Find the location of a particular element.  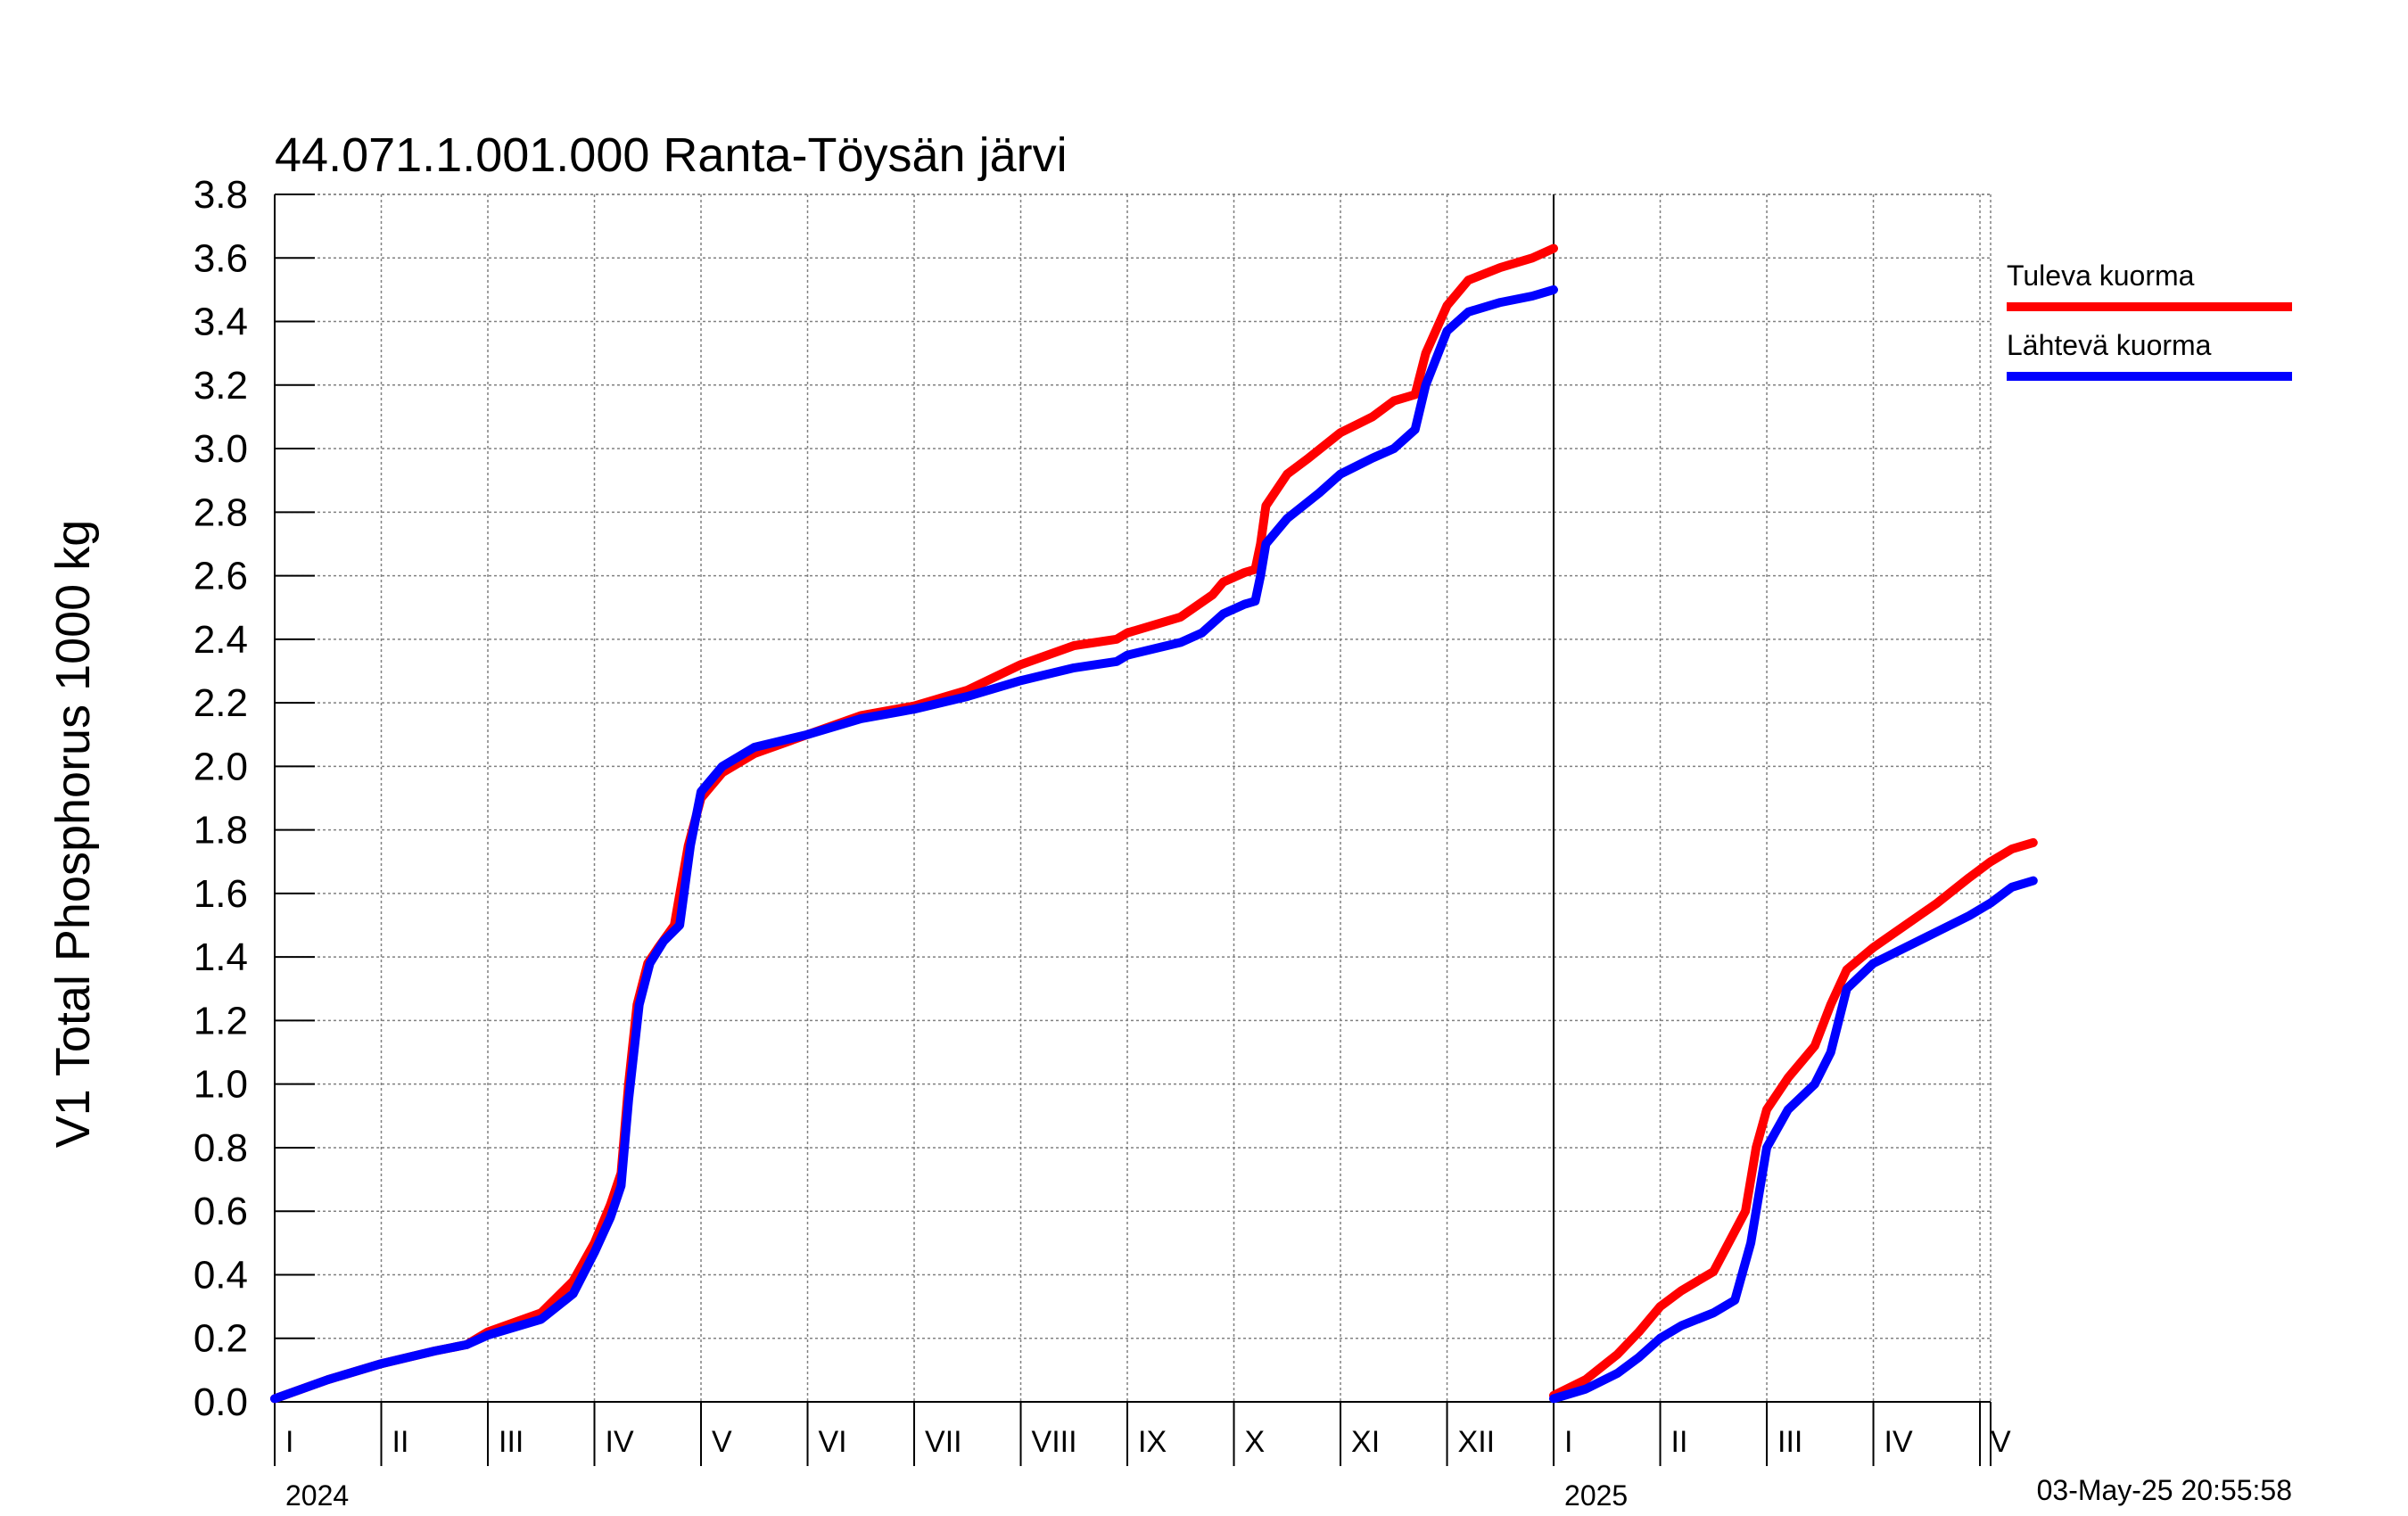

chart-title: 44.071.1.001.000 Ranta-Töysän järvi is located at coordinates (671, 155).